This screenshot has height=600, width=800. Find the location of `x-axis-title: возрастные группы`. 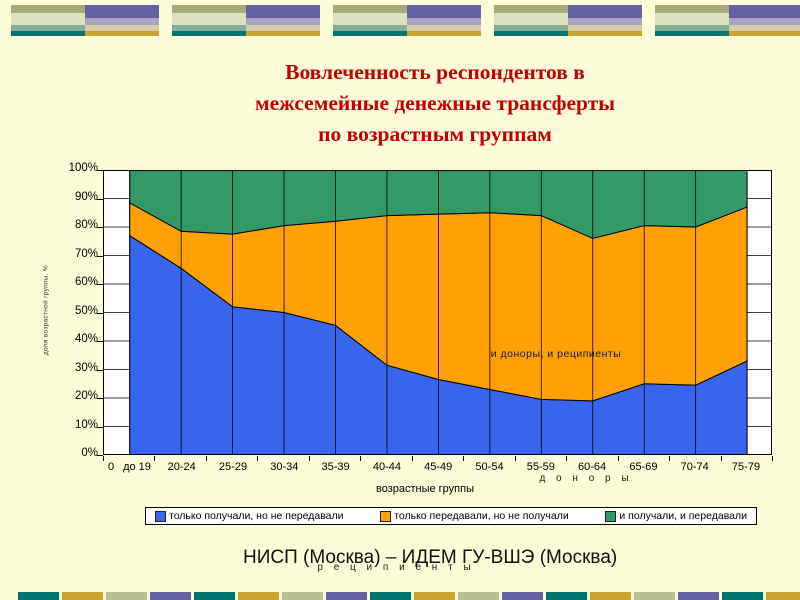

x-axis-title: возрастные группы is located at coordinates (424, 489).